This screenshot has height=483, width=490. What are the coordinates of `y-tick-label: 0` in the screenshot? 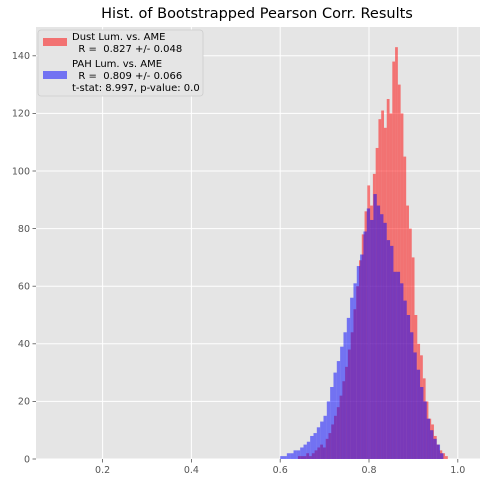 It's located at (27, 459).